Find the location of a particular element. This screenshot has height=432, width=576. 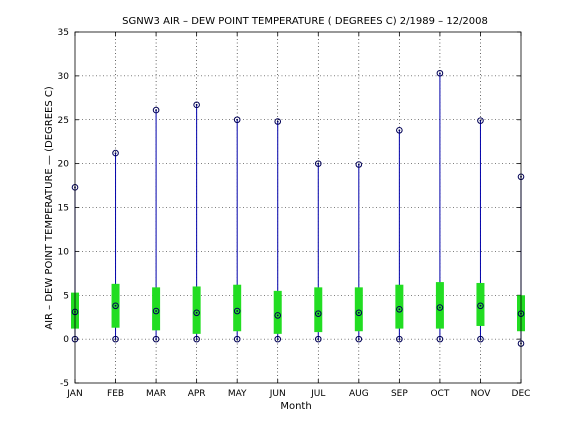

min-marker-dot-mar is located at coordinates (156, 339).